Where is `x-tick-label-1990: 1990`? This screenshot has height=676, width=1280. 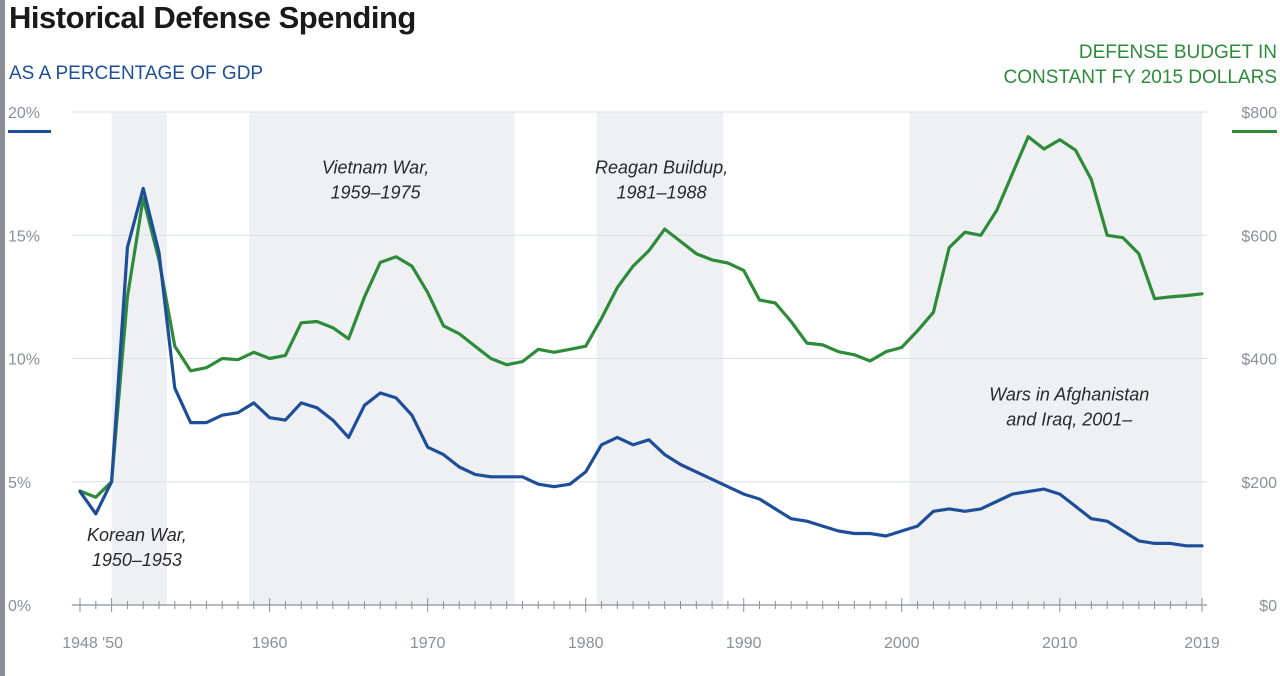
x-tick-label-1990: 1990 is located at coordinates (744, 643).